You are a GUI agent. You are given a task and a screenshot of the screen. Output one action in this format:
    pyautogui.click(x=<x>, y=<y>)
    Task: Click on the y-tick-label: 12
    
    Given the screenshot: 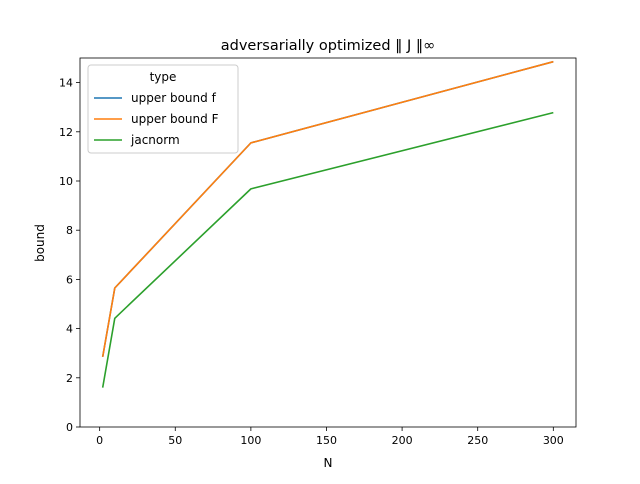 What is the action you would take?
    pyautogui.click(x=66, y=132)
    